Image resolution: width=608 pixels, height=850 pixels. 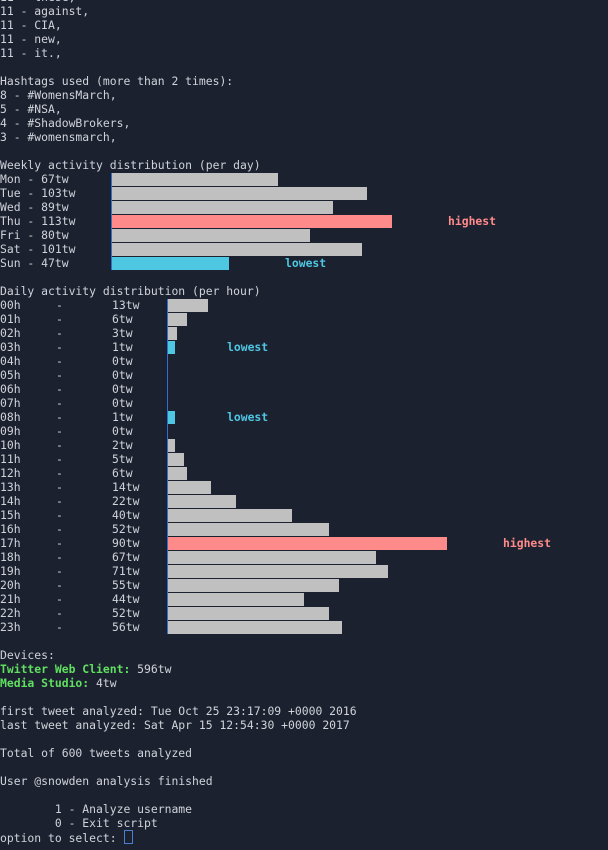 I want to click on tweet-count: 40tw, so click(x=126, y=515).